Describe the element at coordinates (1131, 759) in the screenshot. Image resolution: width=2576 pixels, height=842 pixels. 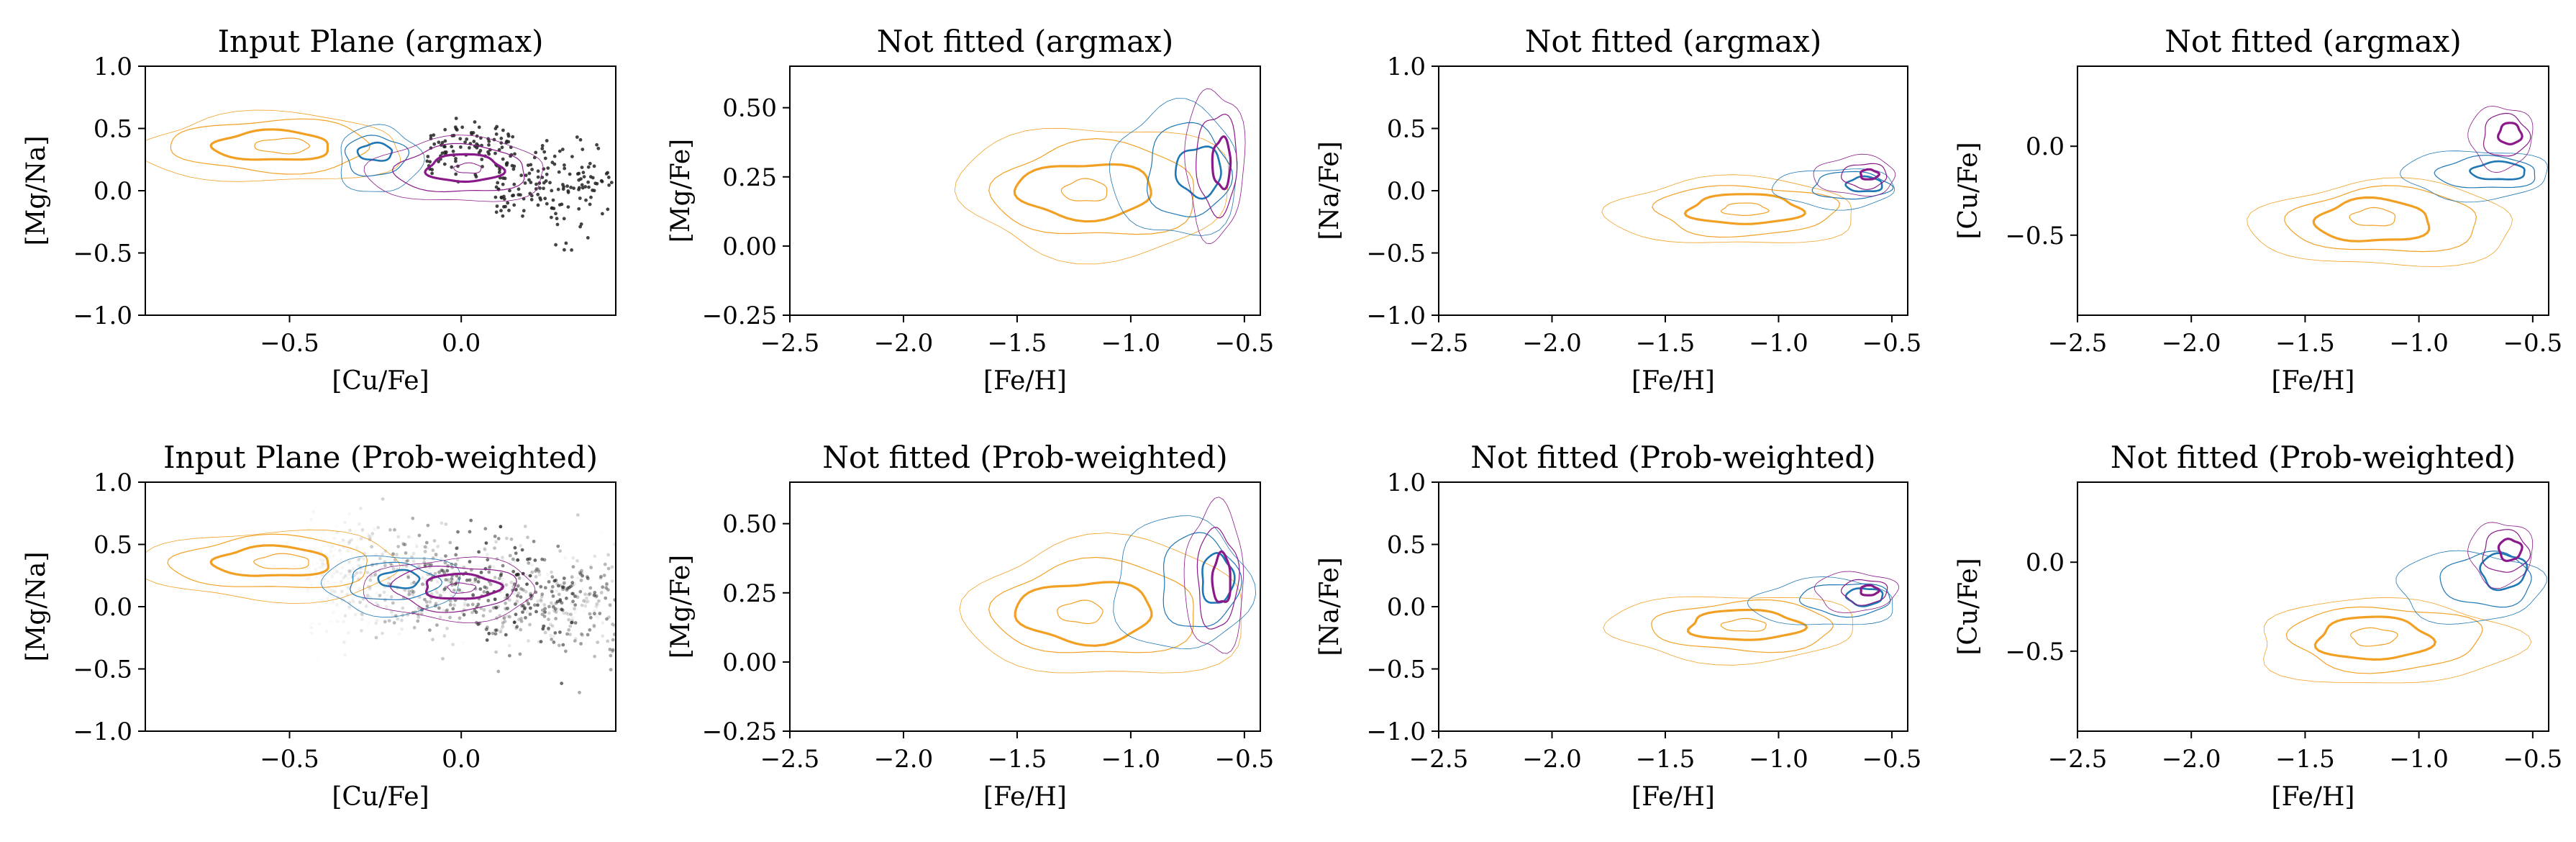
I see `x-tick-label: −1.0` at that location.